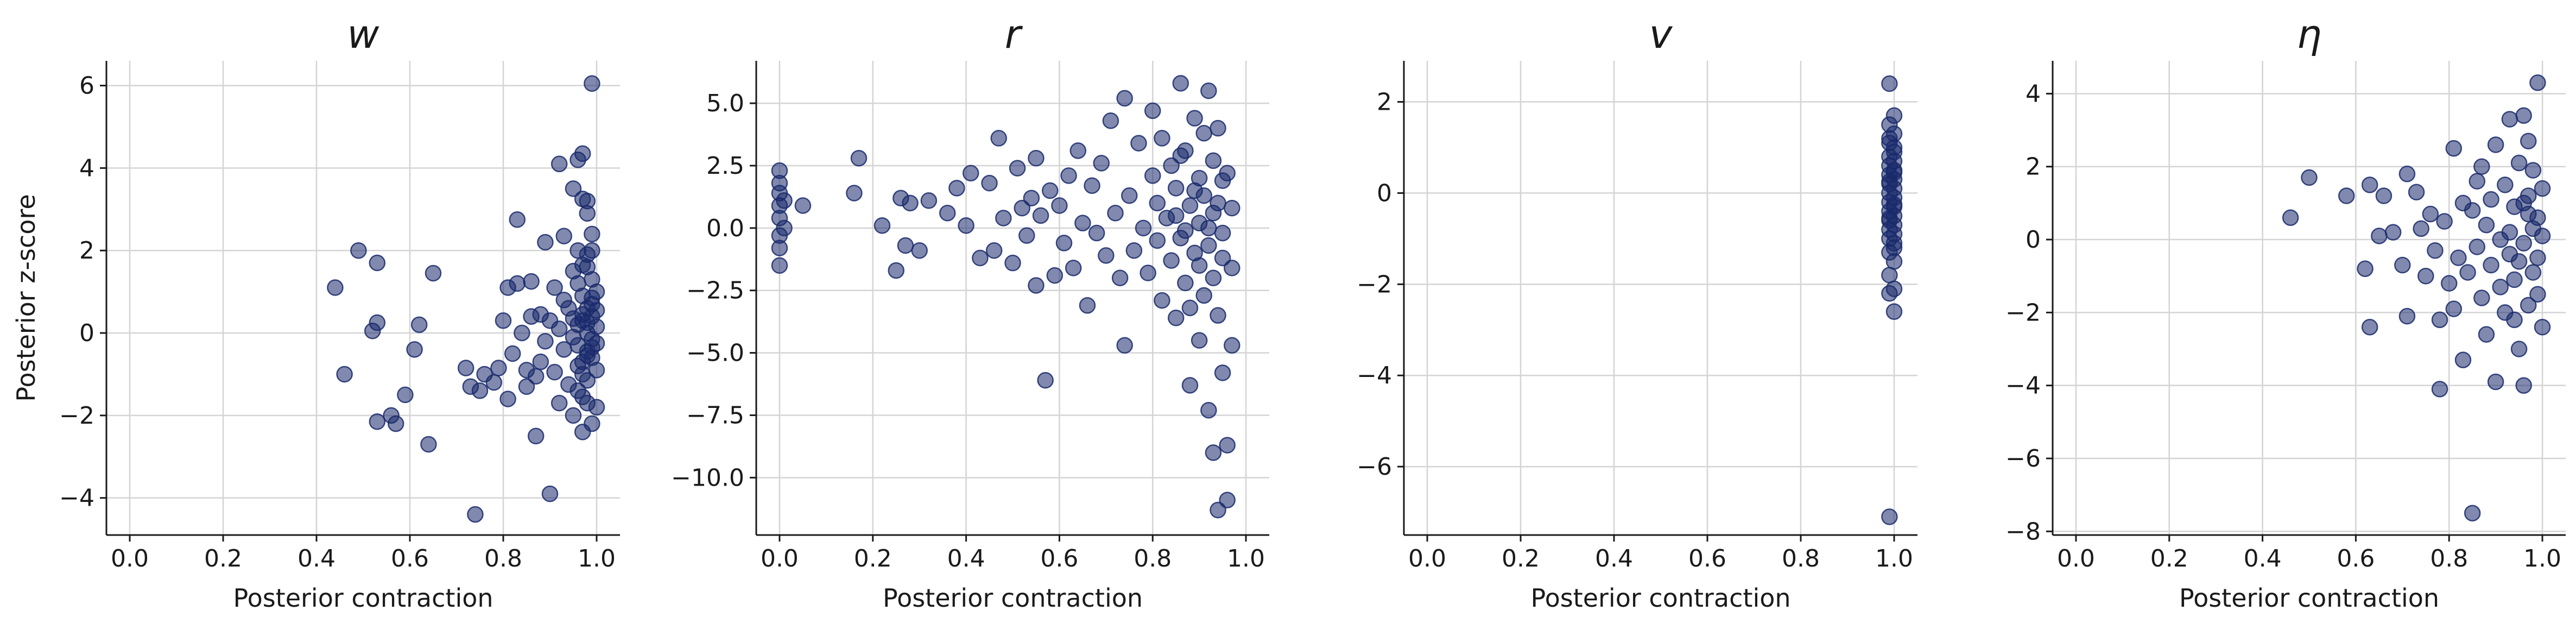 This screenshot has width=2576, height=629. What do you see at coordinates (86, 86) in the screenshot?
I see `y-tick-label: 6` at bounding box center [86, 86].